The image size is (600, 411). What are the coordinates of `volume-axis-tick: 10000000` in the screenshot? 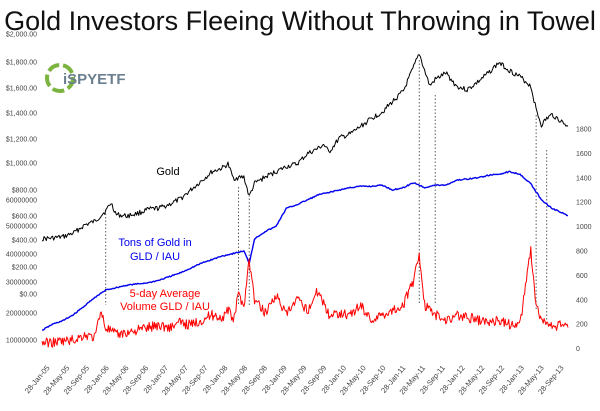 It's located at (21, 341).